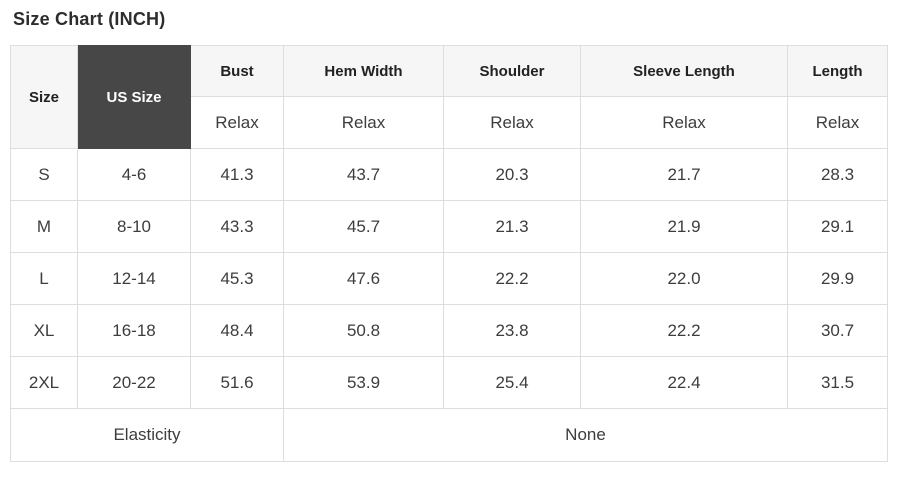 This screenshot has height=478, width=904. I want to click on size-cell: S, so click(44, 174).